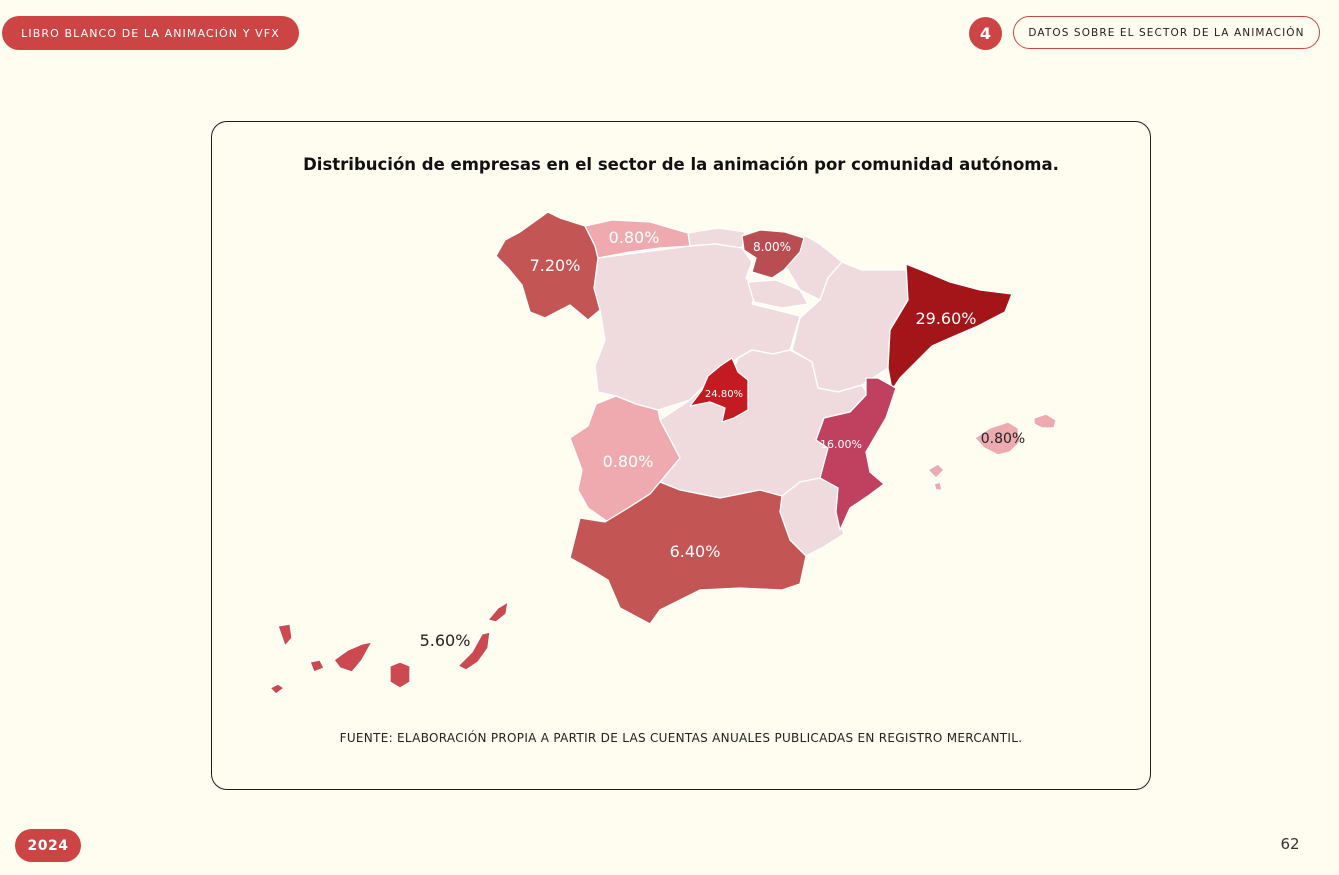 The width and height of the screenshot is (1339, 875). Describe the element at coordinates (992, 452) in the screenshot. I see `region-baleares` at that location.